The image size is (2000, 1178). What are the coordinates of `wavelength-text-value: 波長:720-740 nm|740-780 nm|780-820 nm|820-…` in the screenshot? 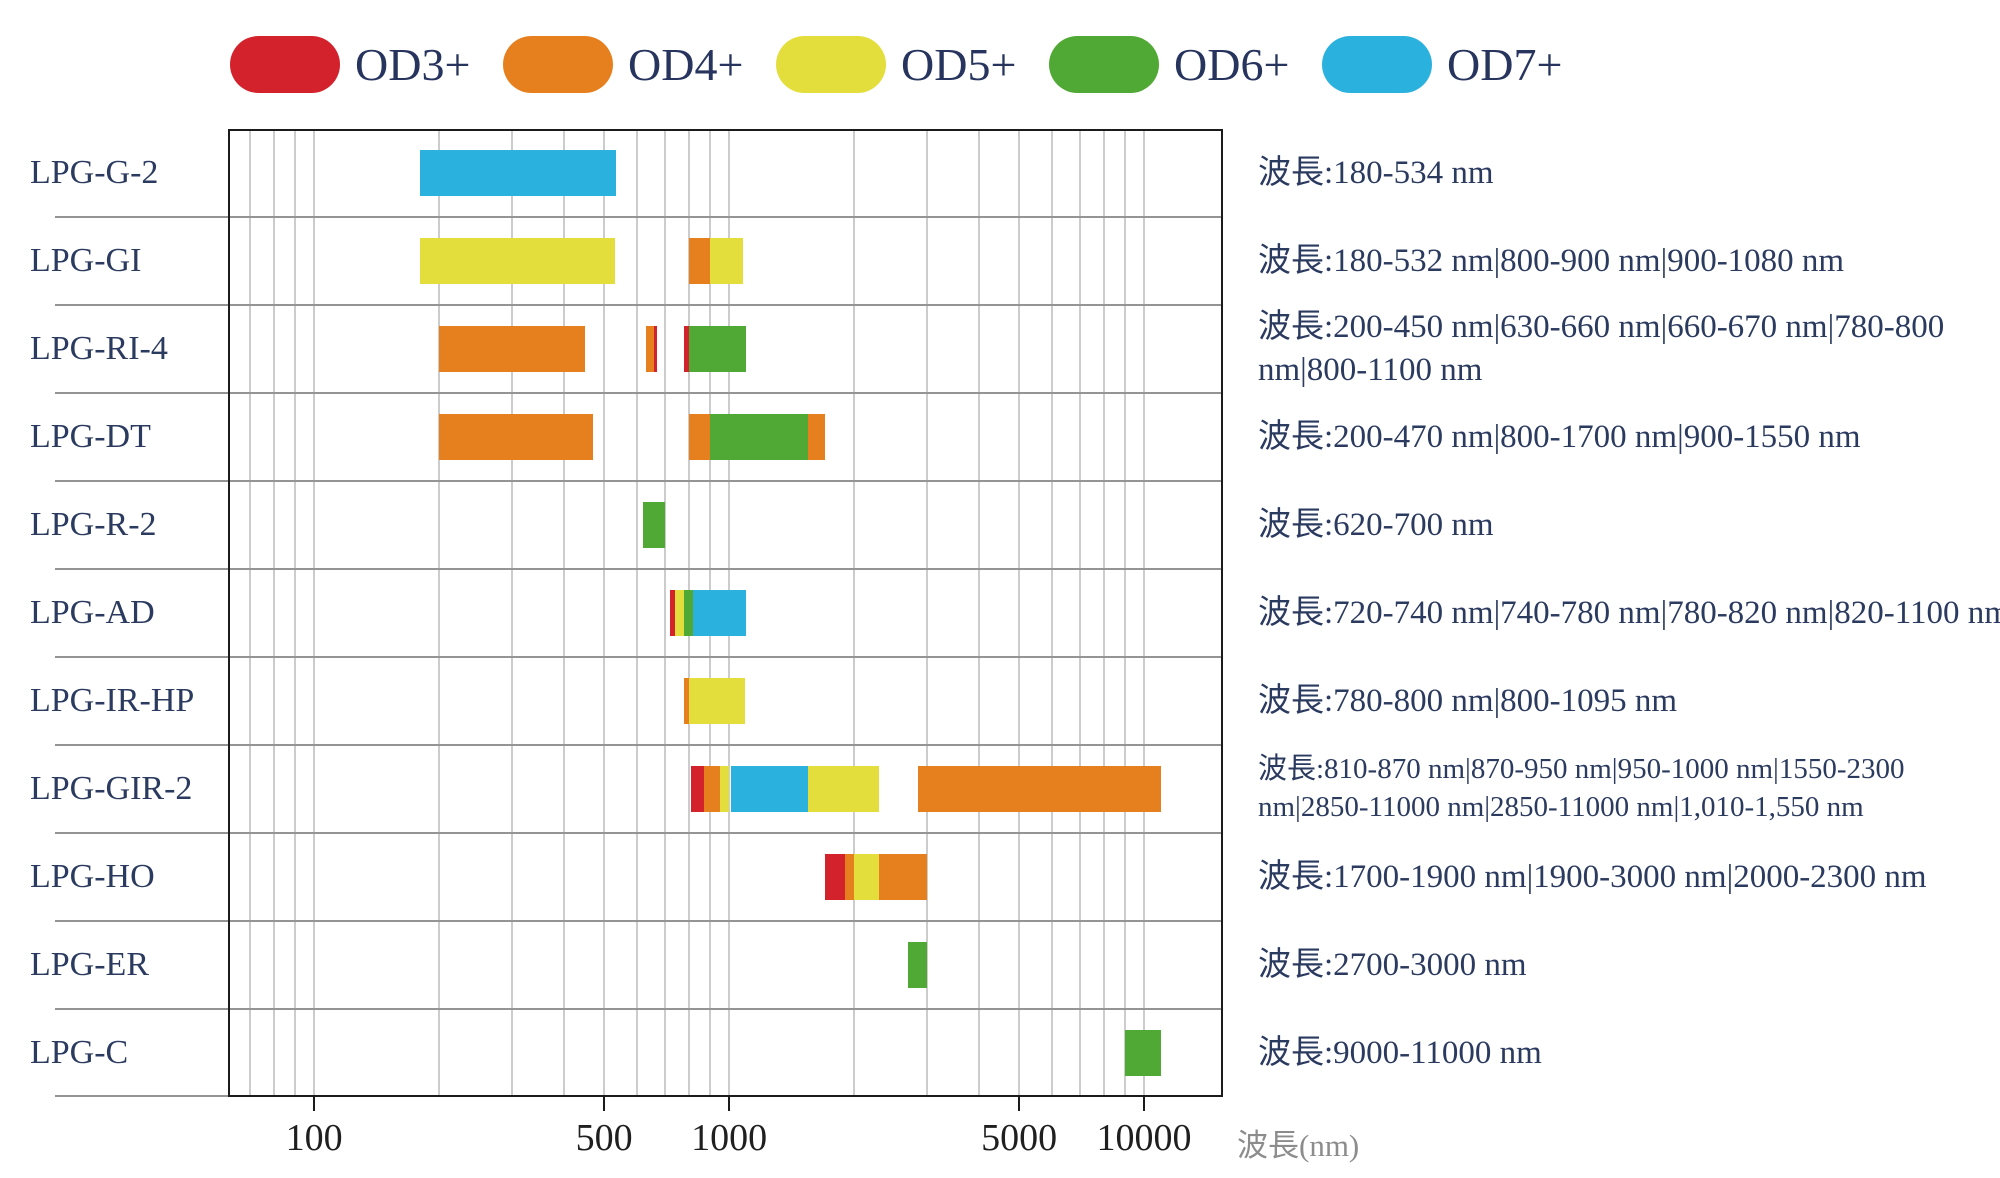 It's located at (1629, 612).